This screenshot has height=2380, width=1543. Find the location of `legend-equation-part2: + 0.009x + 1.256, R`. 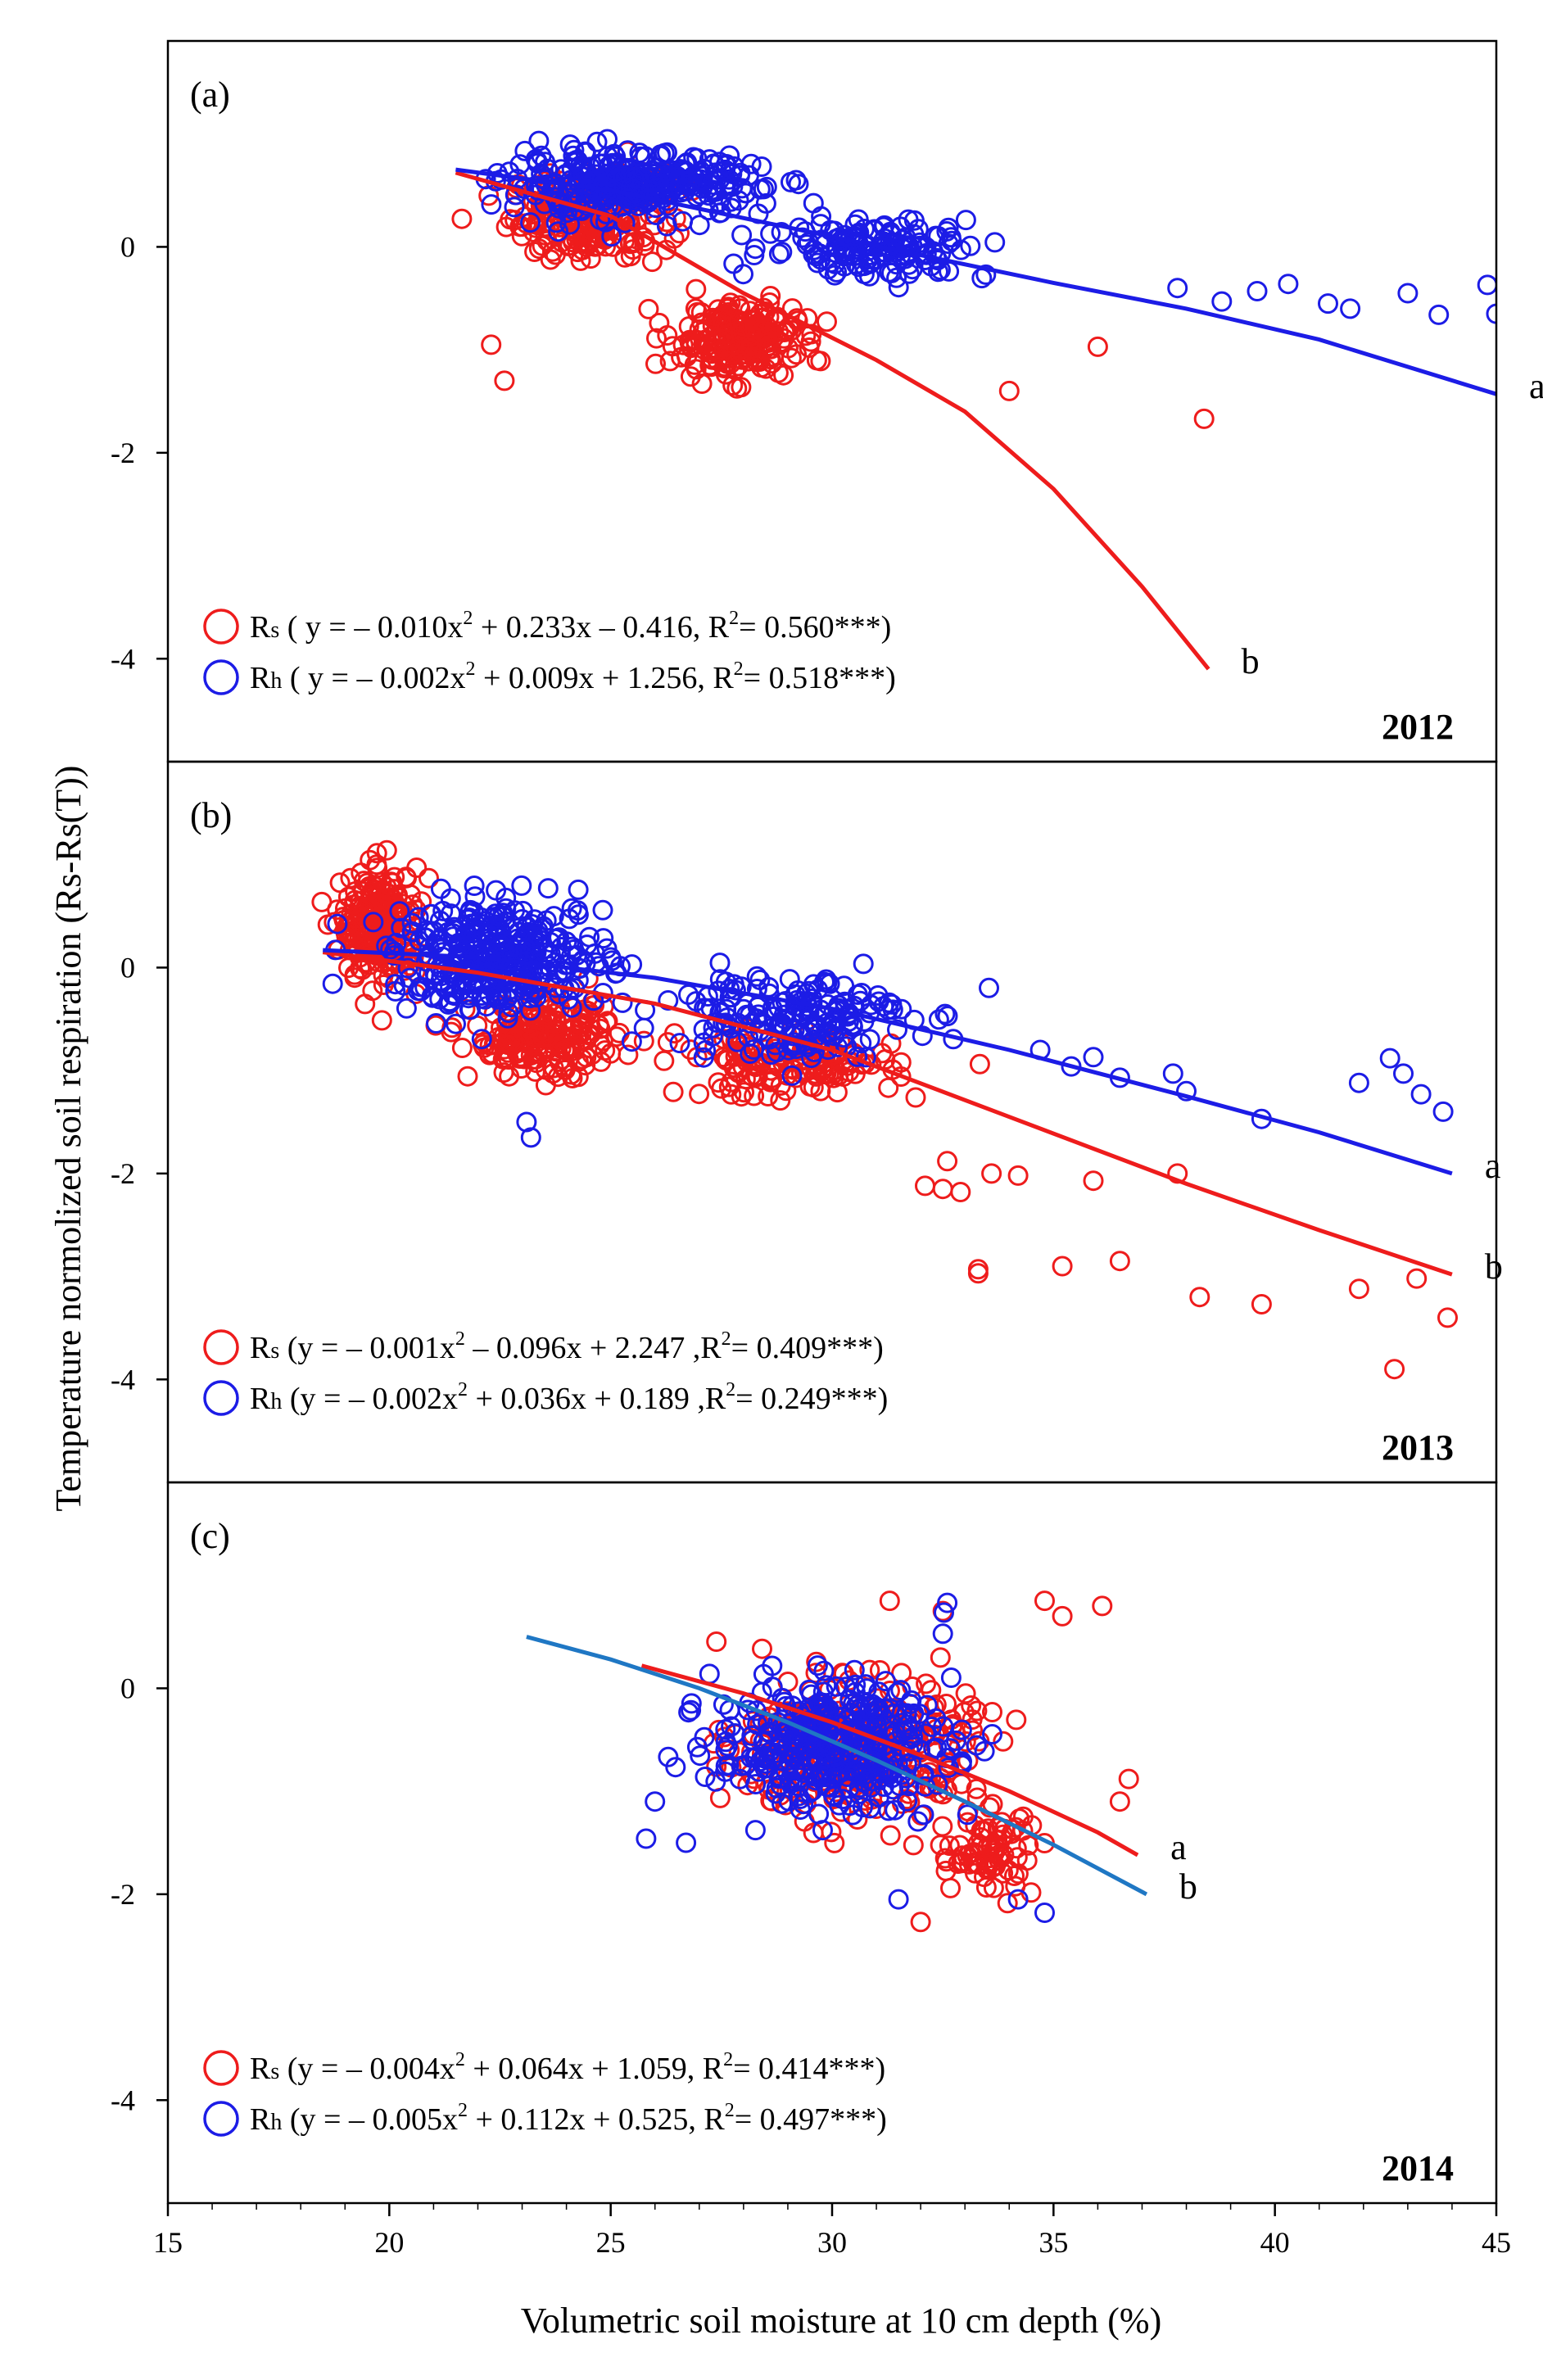

legend-equation-part2: + 0.009x + 1.256, R is located at coordinates (604, 678).